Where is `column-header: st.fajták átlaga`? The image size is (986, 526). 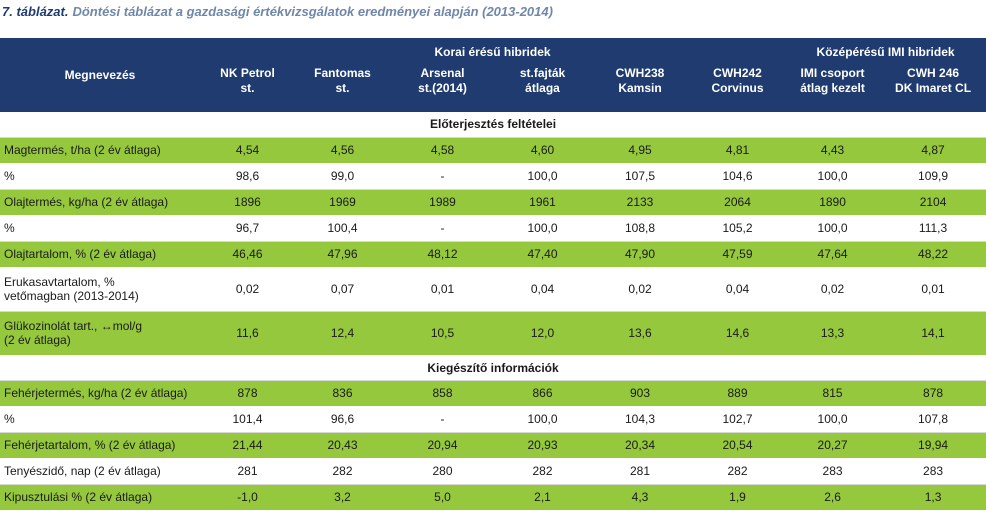 column-header: st.fajták átlaga is located at coordinates (542, 89).